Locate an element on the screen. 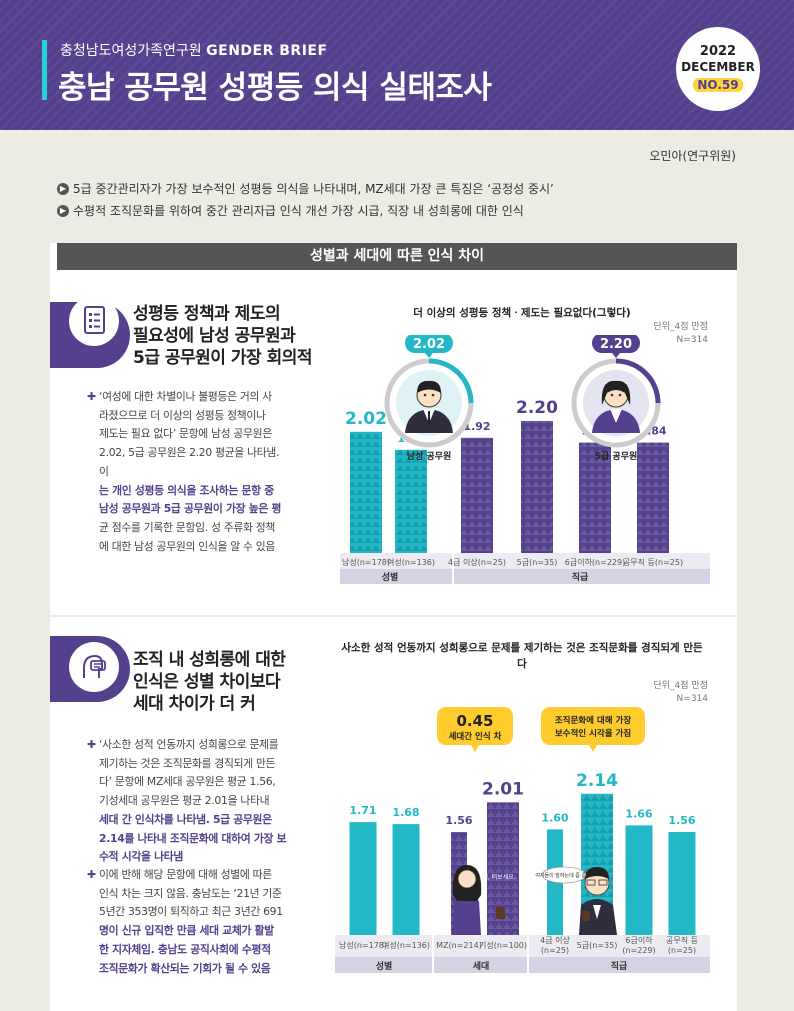 This screenshot has width=794, height=1011. issue-badge: 2022 DECEMBER NO.59 is located at coordinates (718, 69).